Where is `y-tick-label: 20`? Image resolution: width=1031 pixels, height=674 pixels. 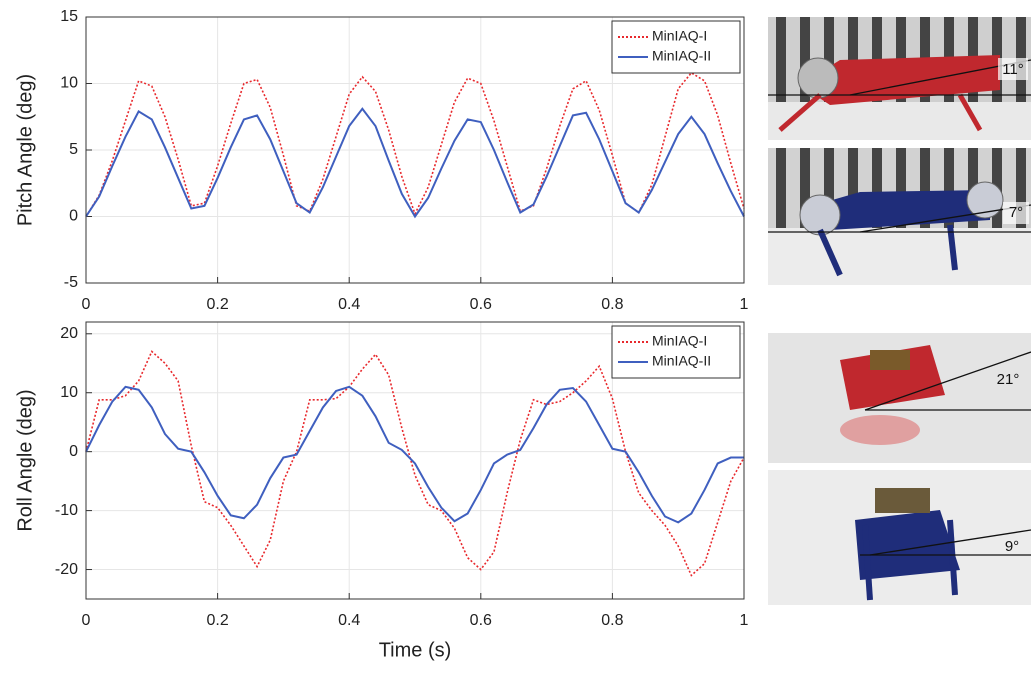 y-tick-label: 20 is located at coordinates (69, 333).